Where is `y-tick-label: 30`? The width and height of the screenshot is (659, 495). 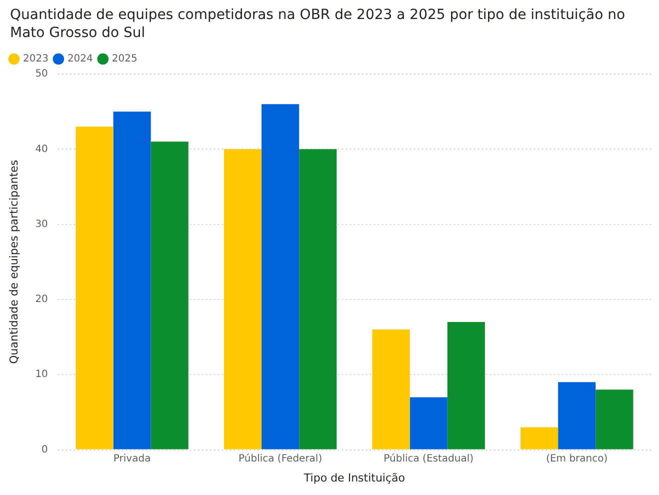 y-tick-label: 30 is located at coordinates (41, 224).